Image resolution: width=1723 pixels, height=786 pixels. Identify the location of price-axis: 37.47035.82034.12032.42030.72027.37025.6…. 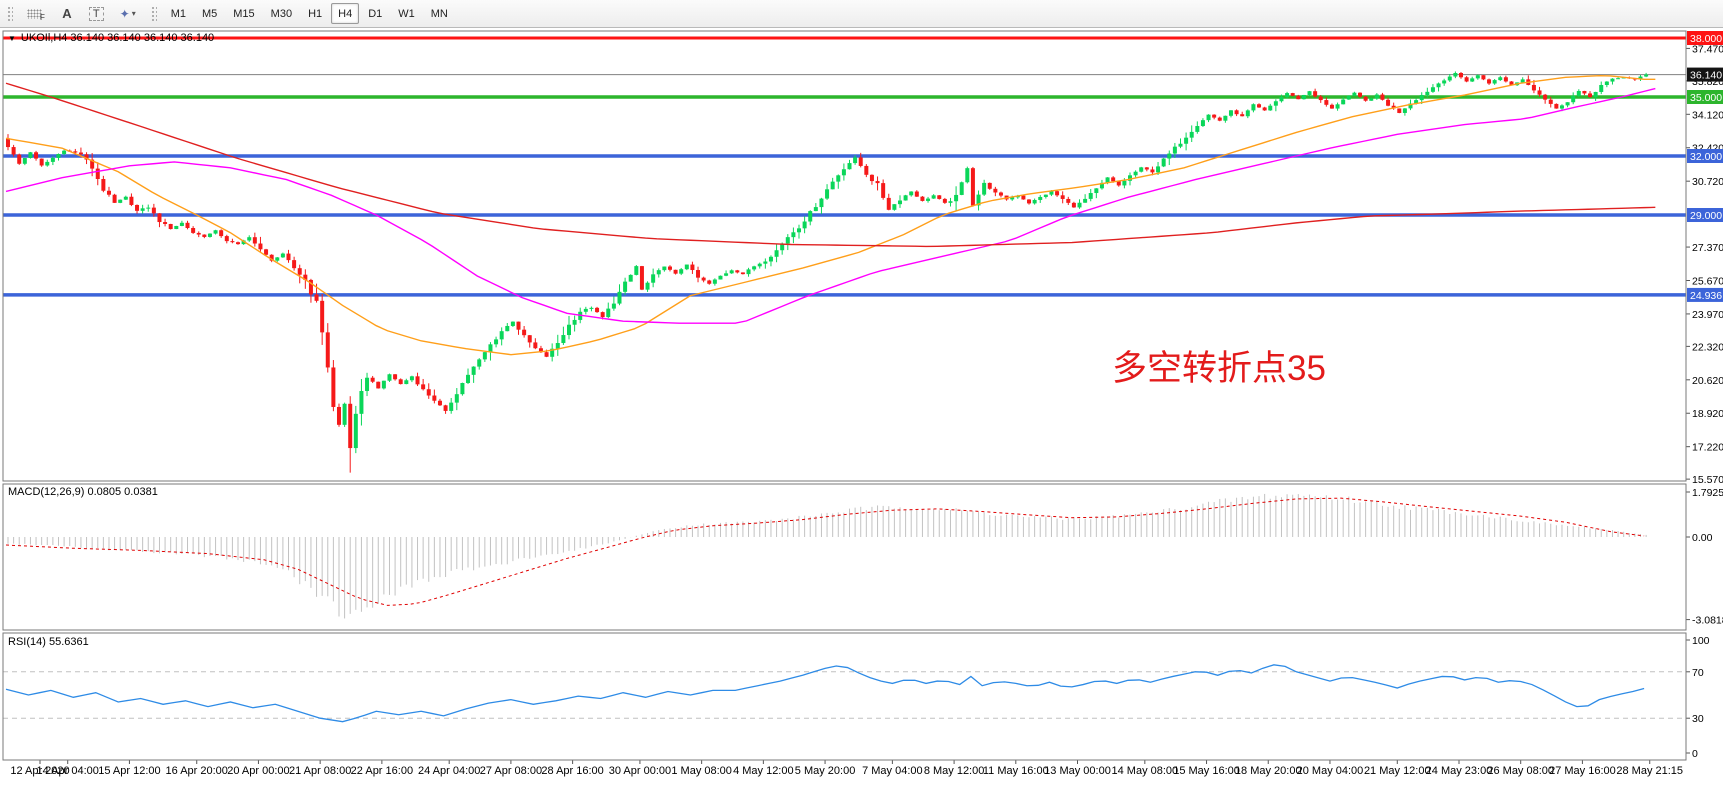
(1704, 395).